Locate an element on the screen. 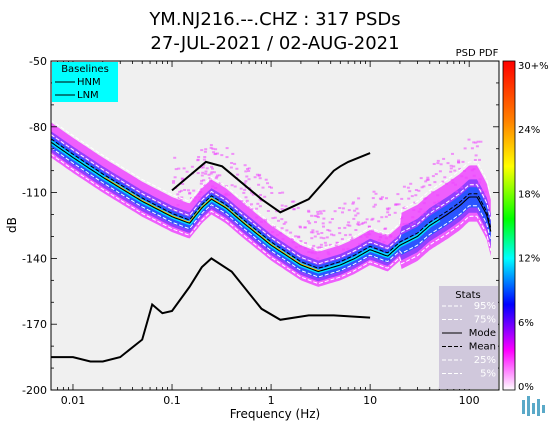 This screenshot has height=425, width=550. stats-legend-item: Mean is located at coordinates (482, 347).